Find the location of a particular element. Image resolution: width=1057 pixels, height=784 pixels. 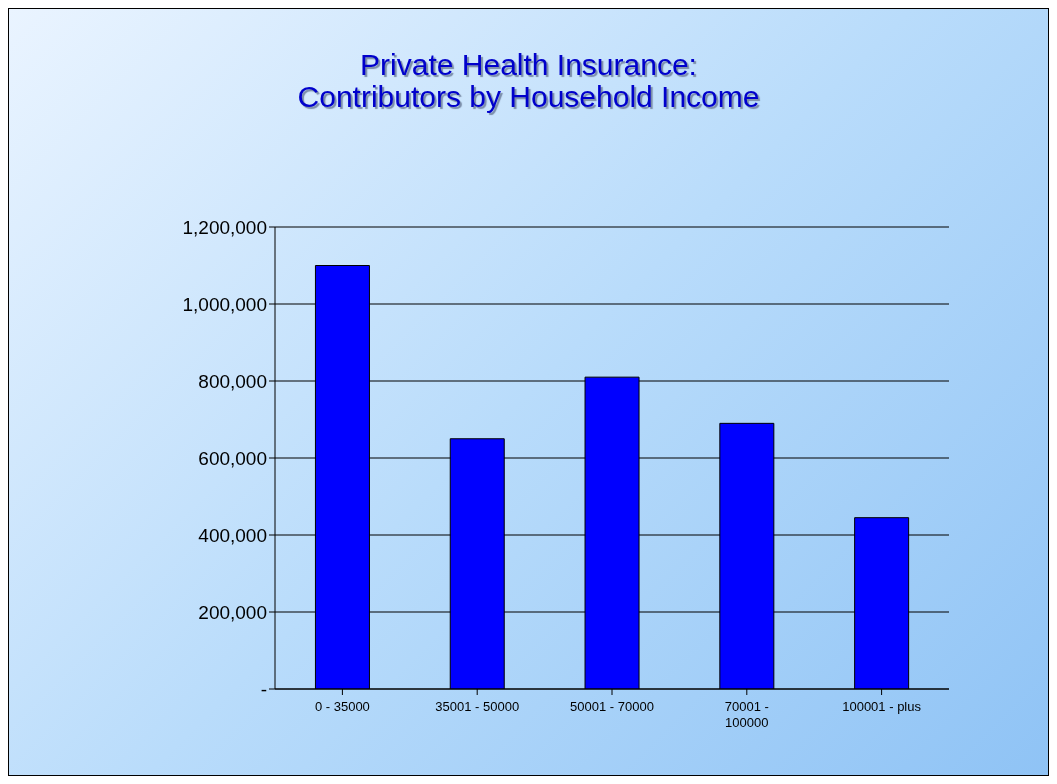

y-tick-label: 400,000 is located at coordinates (232, 535).